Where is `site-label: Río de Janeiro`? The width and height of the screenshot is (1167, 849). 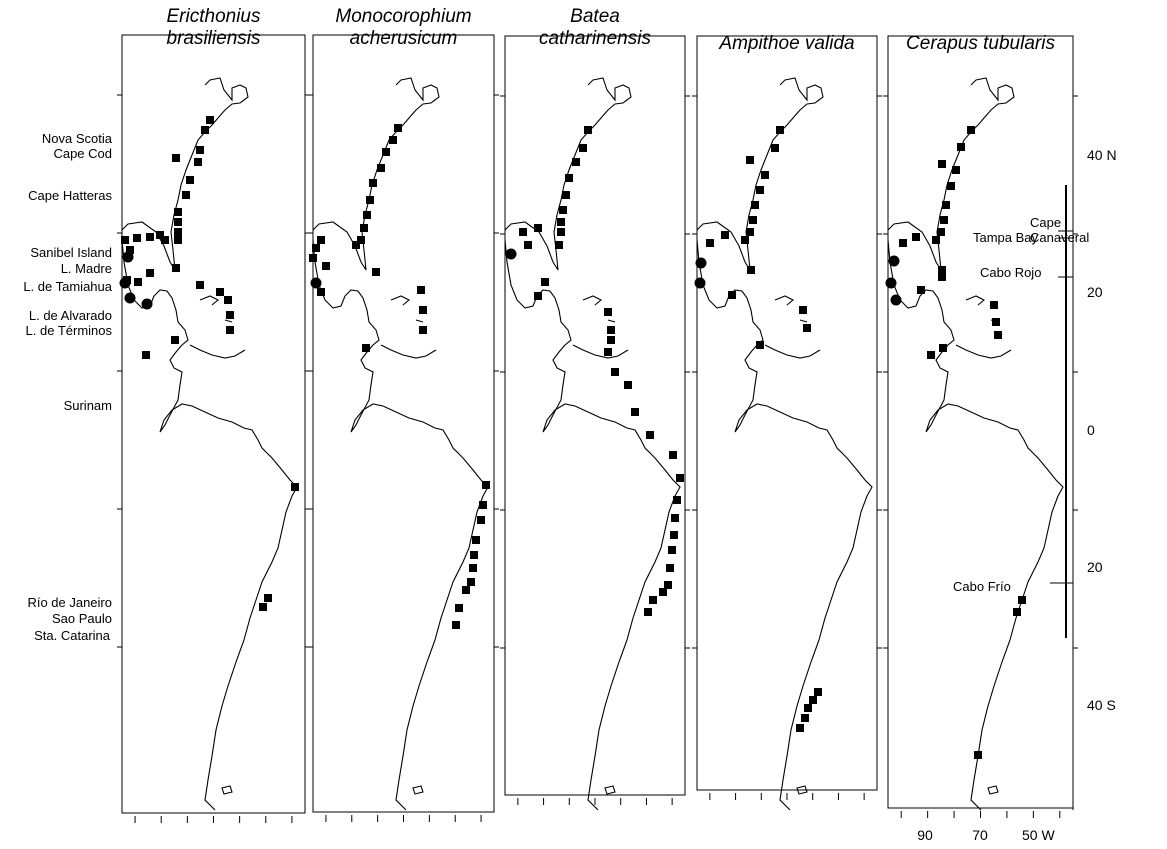 site-label: Río de Janeiro is located at coordinates (69, 602).